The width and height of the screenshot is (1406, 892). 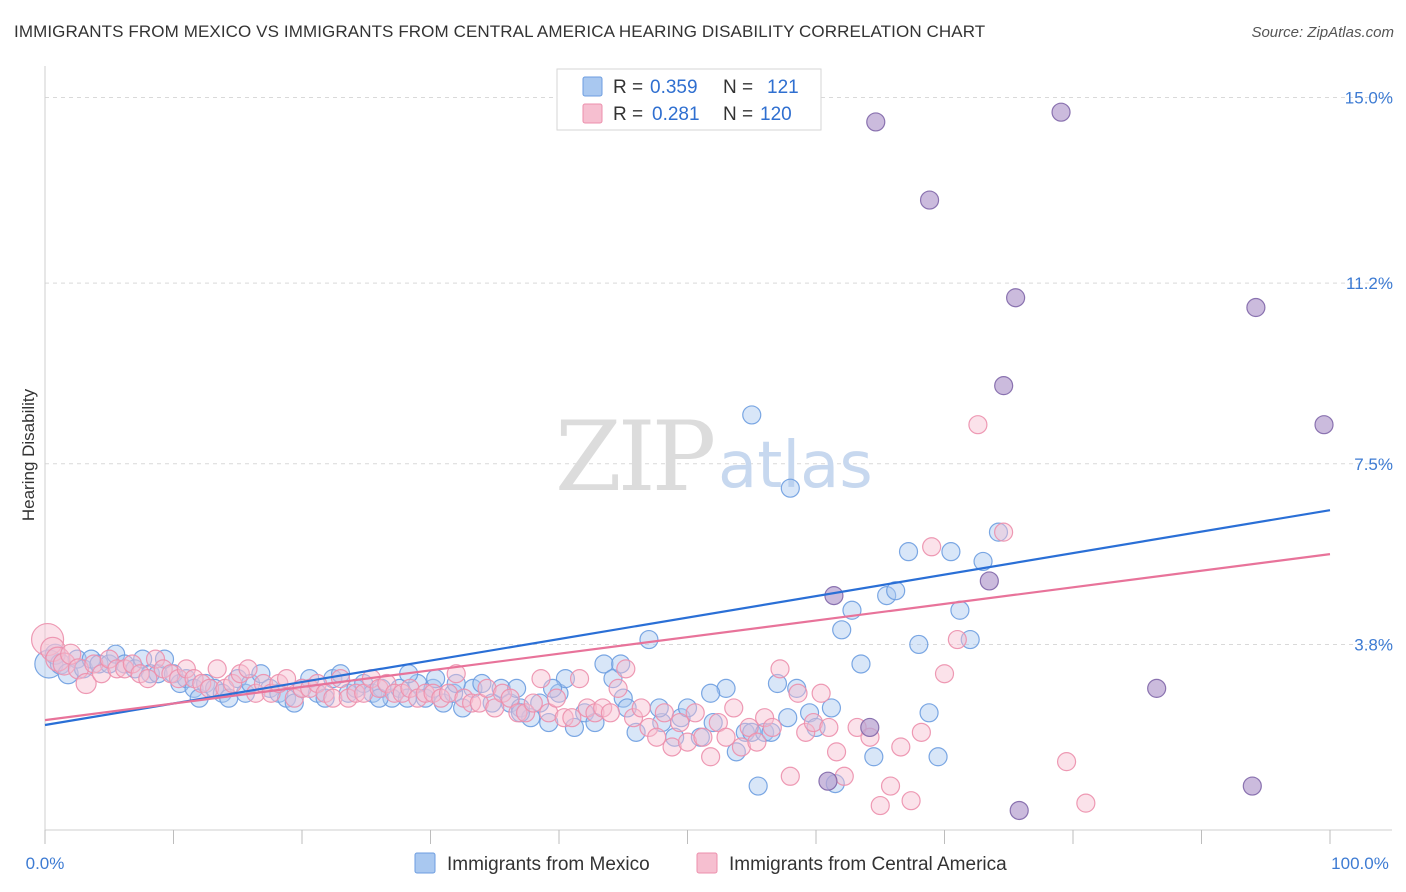 I want to click on legend-swatch-blue, so click(x=592, y=86).